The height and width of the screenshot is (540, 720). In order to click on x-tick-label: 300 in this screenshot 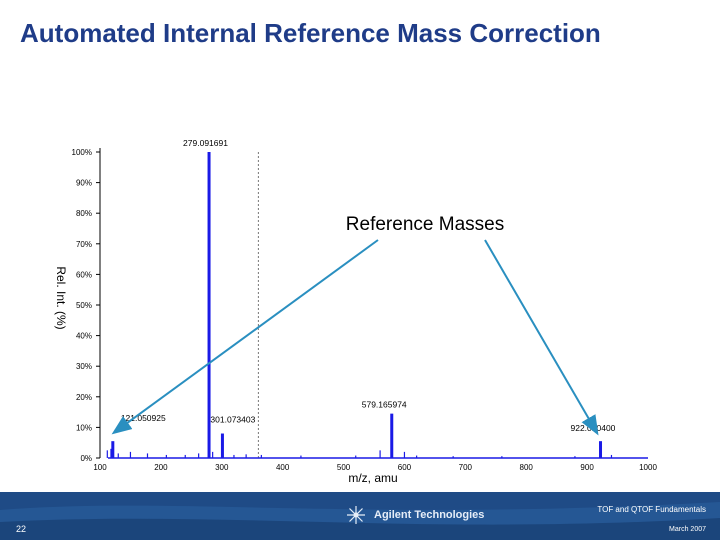, I will do `click(222, 467)`.